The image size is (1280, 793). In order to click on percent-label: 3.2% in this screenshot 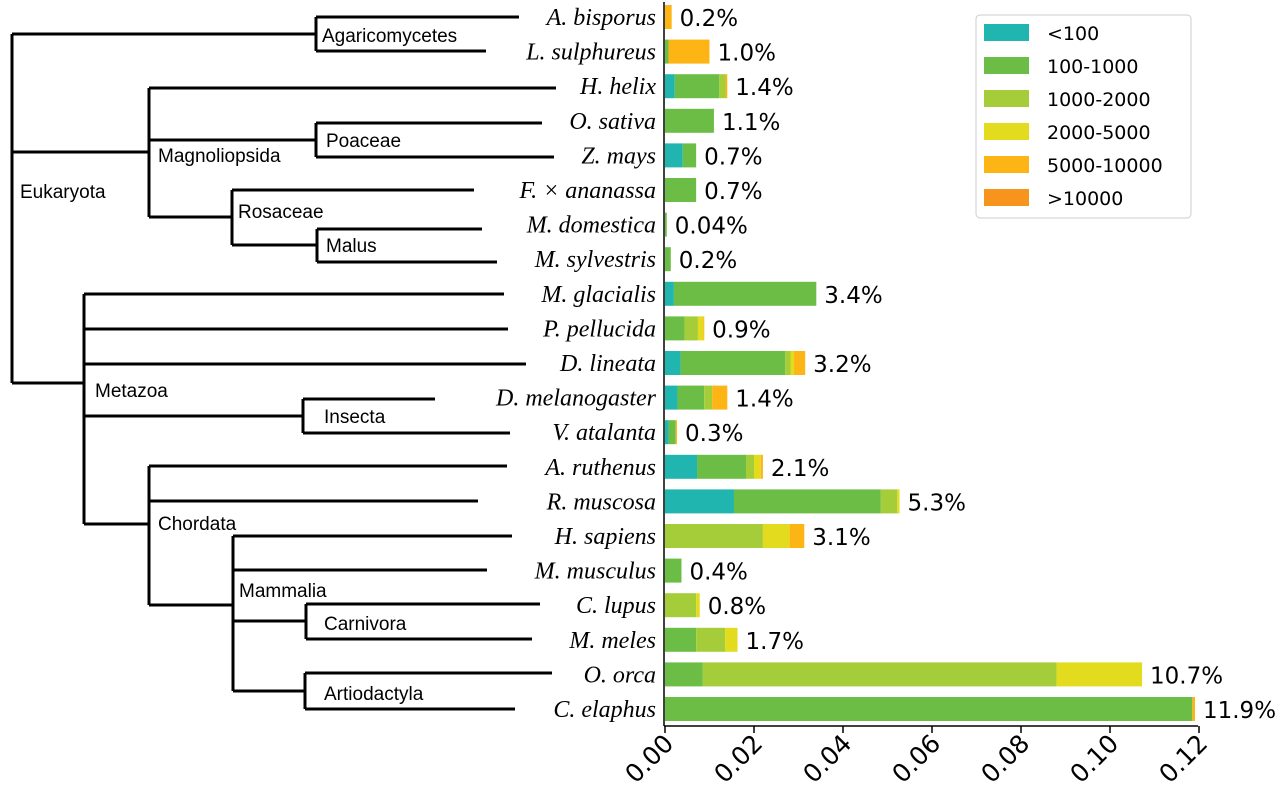, I will do `click(842, 365)`.